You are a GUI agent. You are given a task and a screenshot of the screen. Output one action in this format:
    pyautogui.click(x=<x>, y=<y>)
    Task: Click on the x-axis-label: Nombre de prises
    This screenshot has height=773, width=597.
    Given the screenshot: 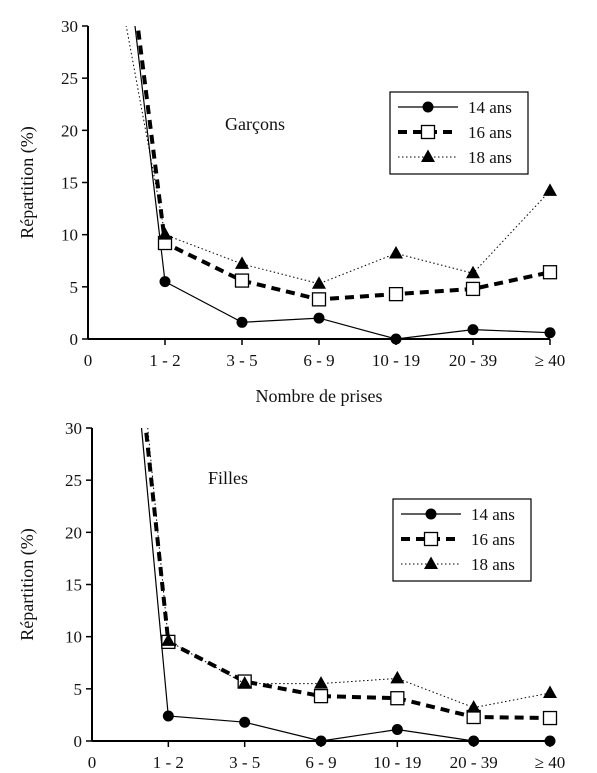 What is the action you would take?
    pyautogui.click(x=319, y=396)
    